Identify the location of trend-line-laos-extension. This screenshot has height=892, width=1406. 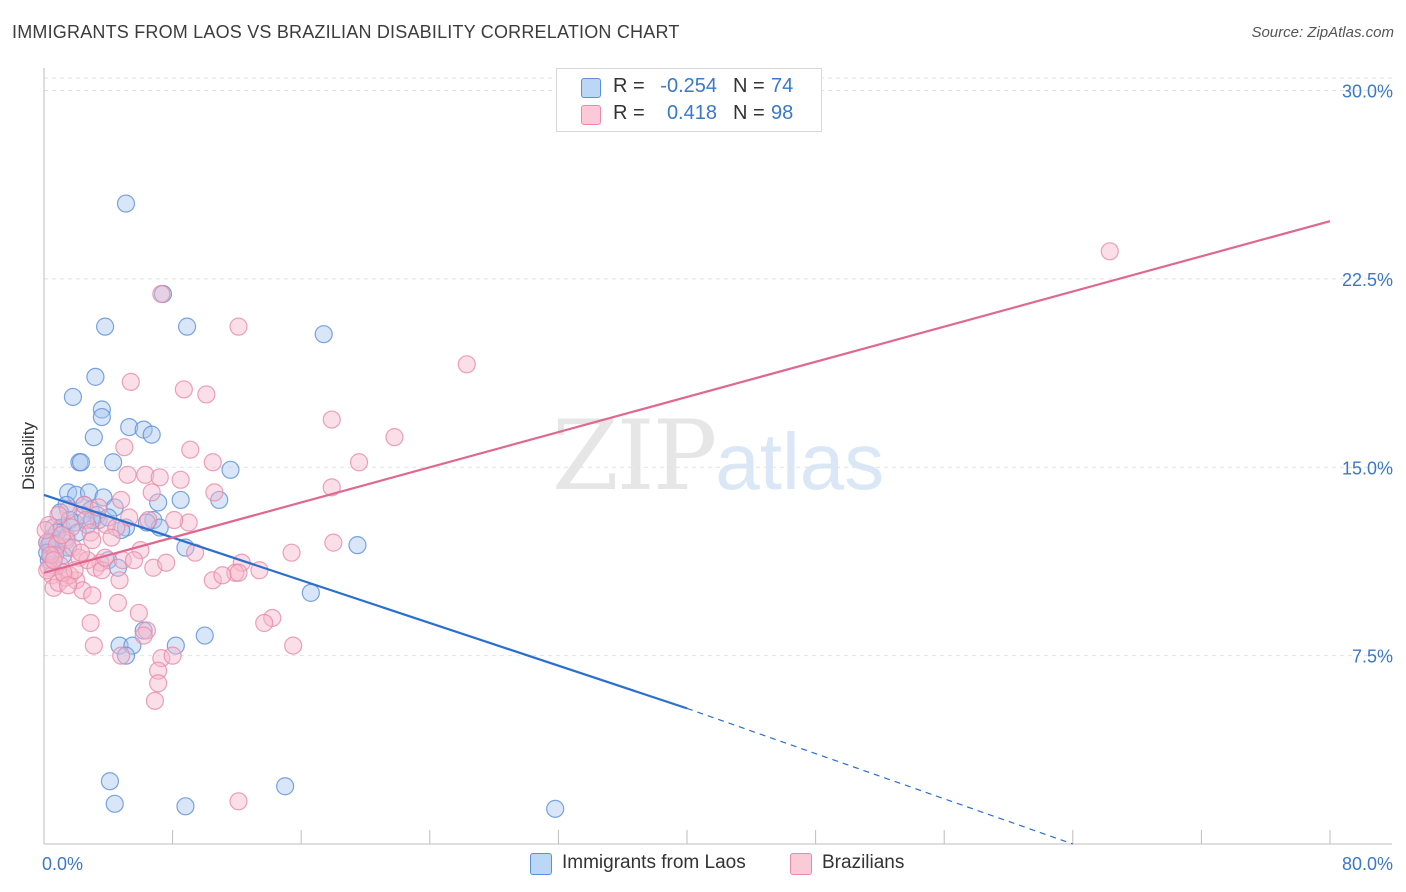
(879, 776).